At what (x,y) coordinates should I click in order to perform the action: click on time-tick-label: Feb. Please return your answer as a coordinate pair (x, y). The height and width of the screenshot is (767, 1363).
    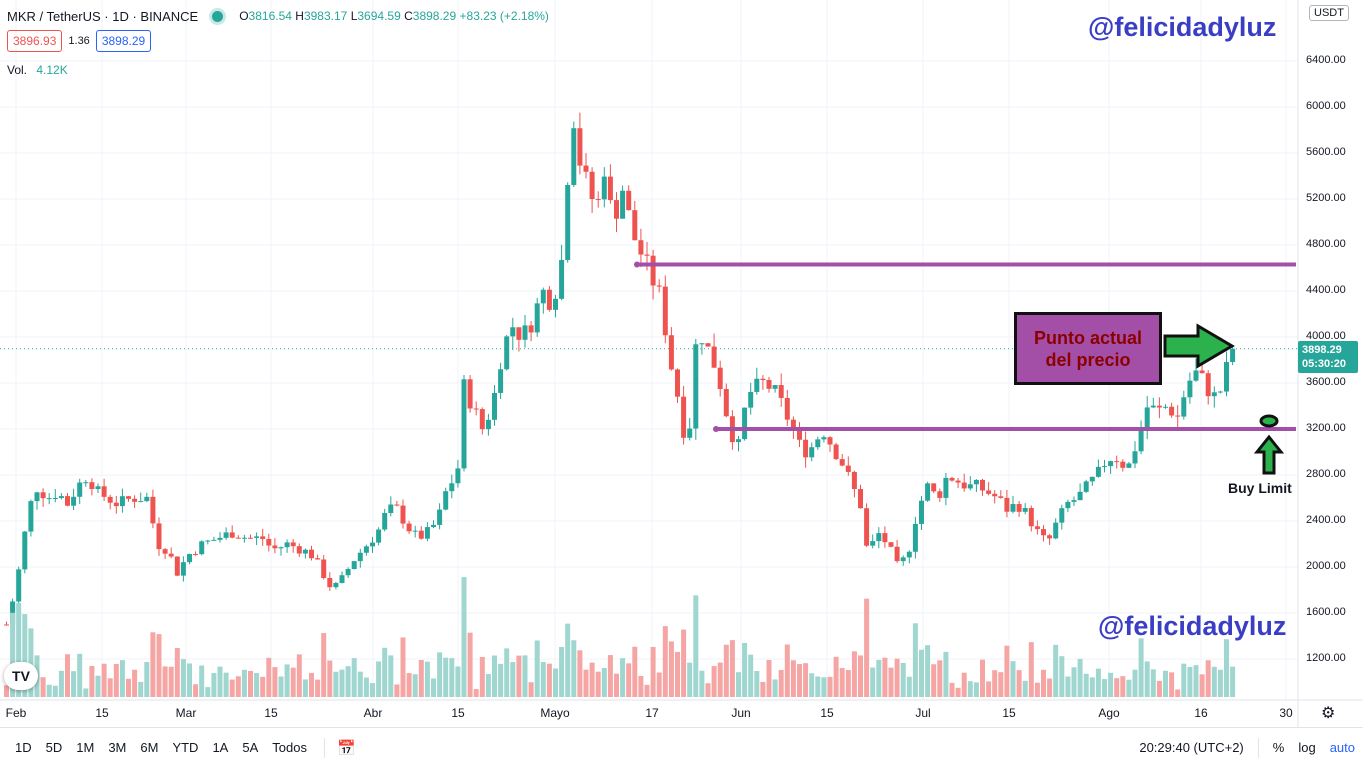
    Looking at the image, I should click on (16, 713).